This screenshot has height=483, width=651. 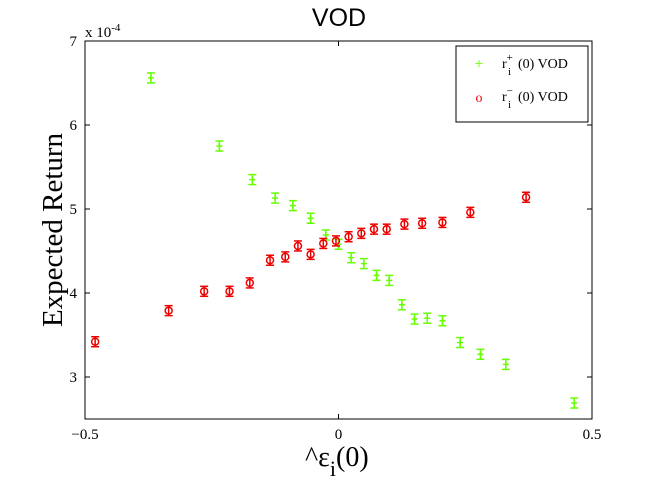 I want to click on legend-box, so click(x=522, y=84).